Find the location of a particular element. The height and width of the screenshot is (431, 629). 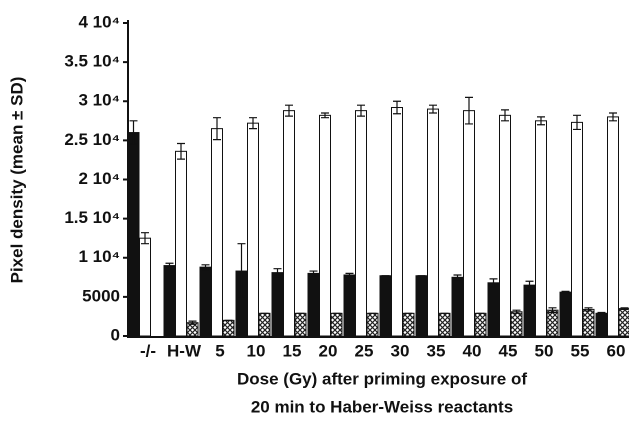

x-tick-label: 25 is located at coordinates (364, 350).